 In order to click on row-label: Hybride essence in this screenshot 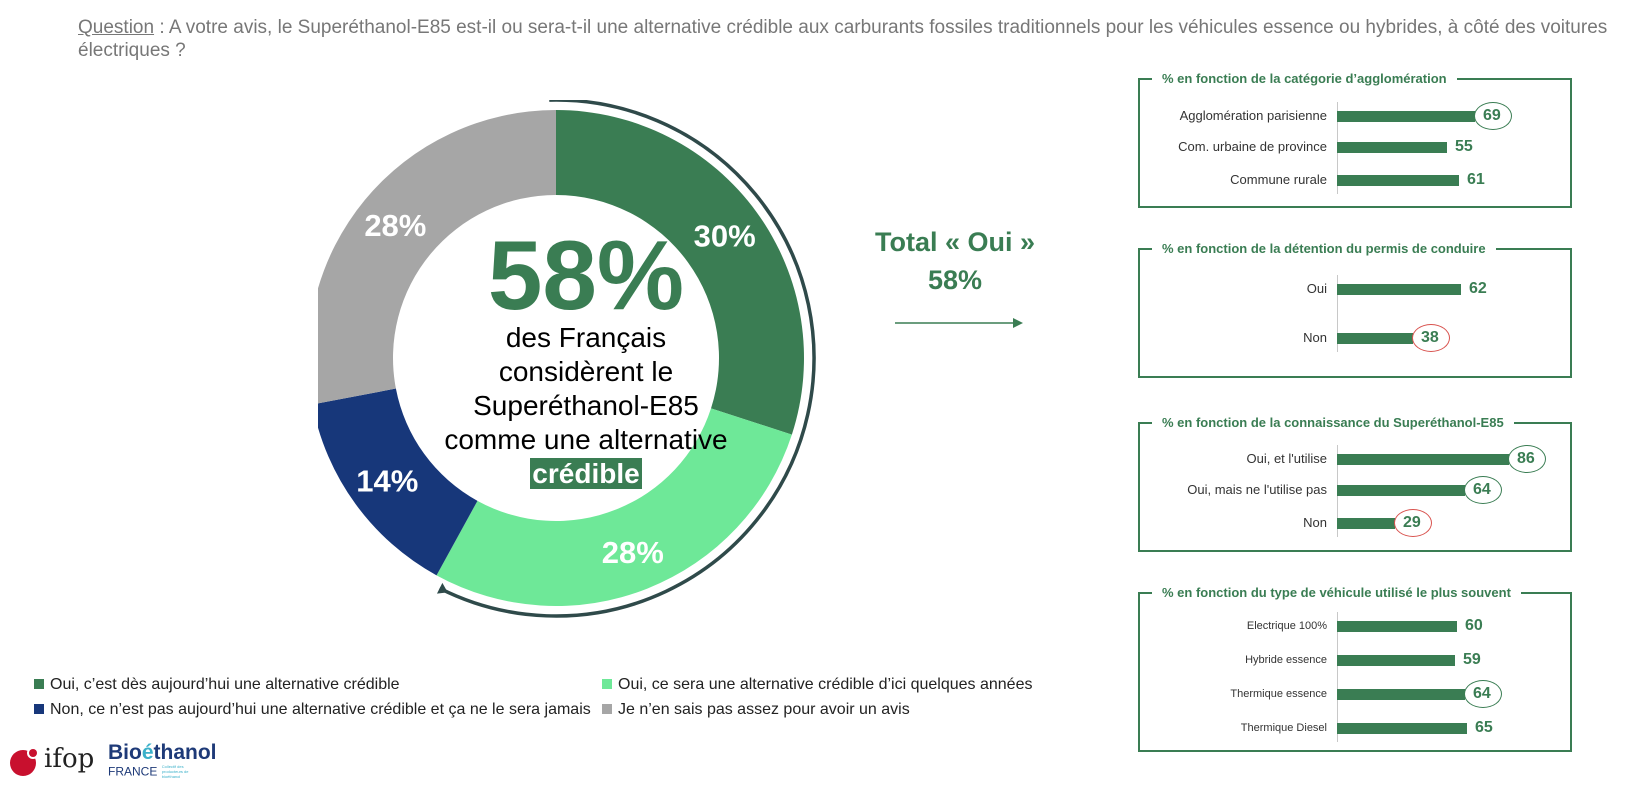, I will do `click(1286, 660)`.